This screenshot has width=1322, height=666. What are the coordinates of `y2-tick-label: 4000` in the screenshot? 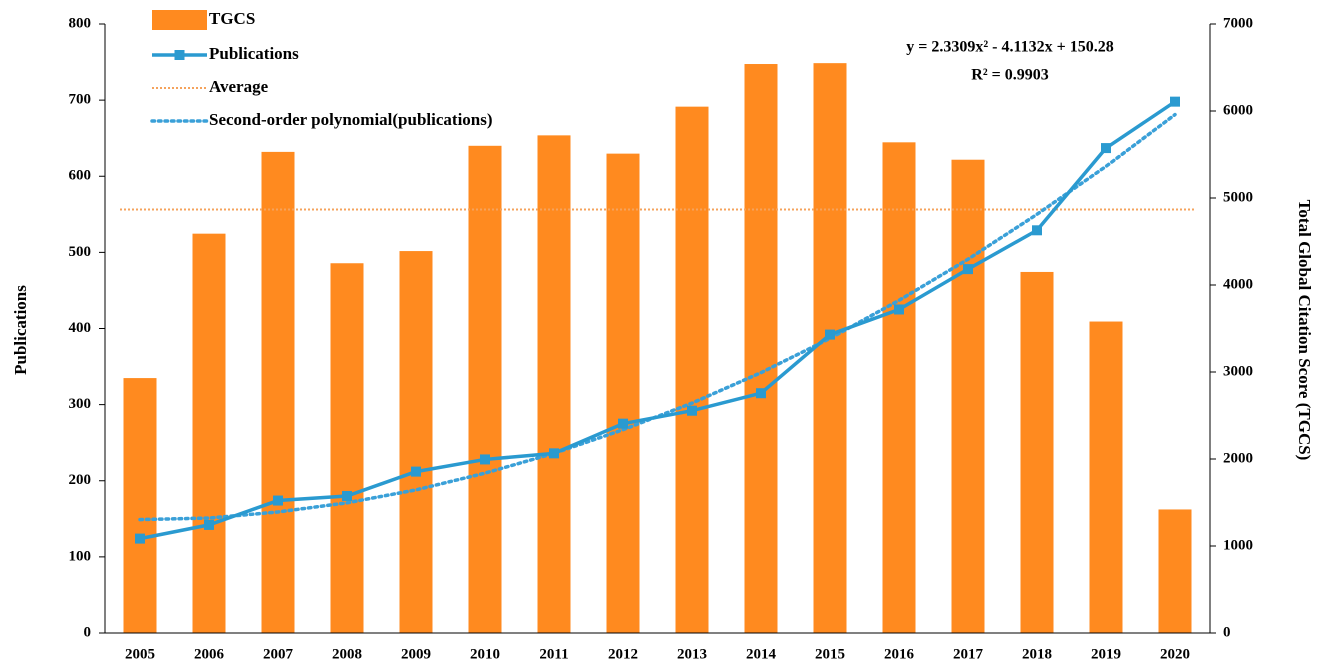 It's located at (1238, 284).